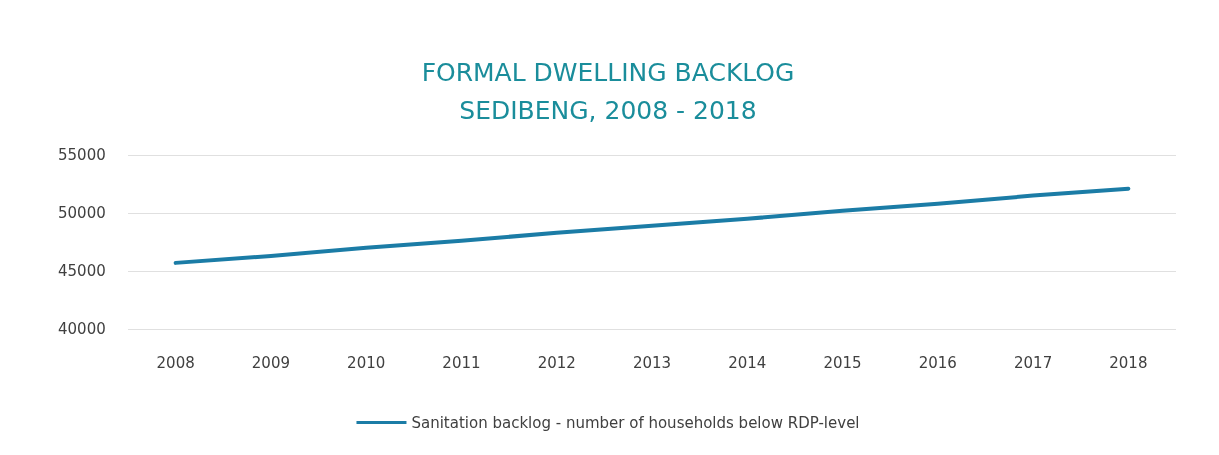 This screenshot has height=455, width=1219. Describe the element at coordinates (82, 329) in the screenshot. I see `y-tick-label: 40000` at that location.